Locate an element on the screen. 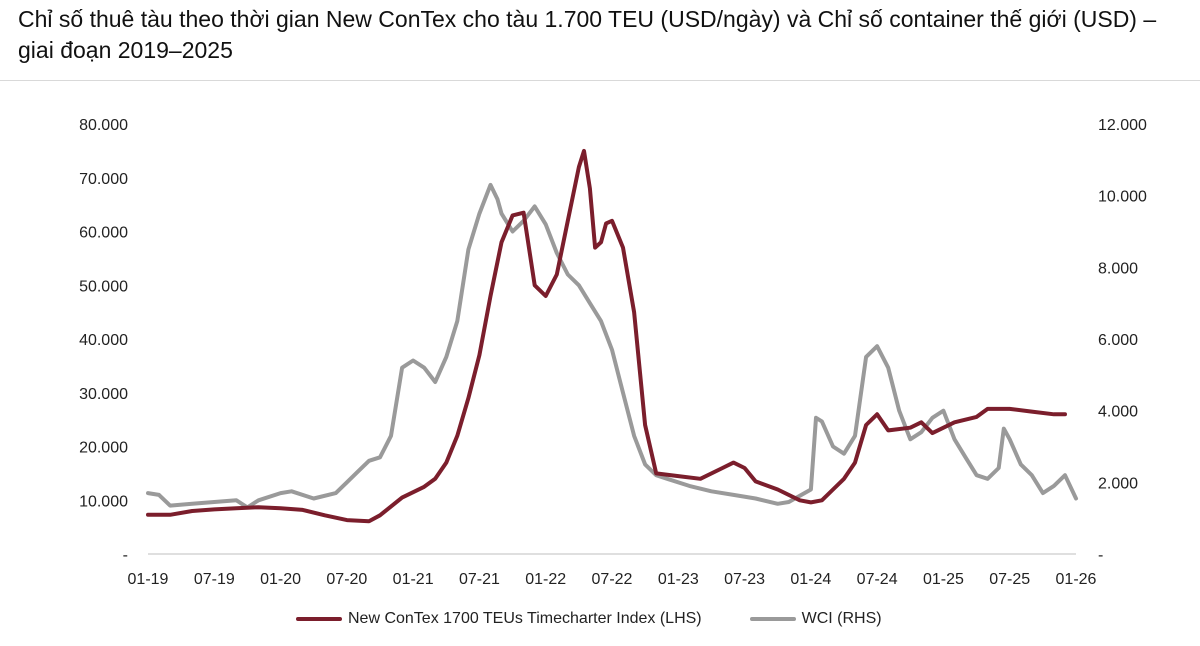 The height and width of the screenshot is (646, 1200). right-axis: - 2.000 4.000 6.000 8.000 10.000 12.000 is located at coordinates (1122, 340).